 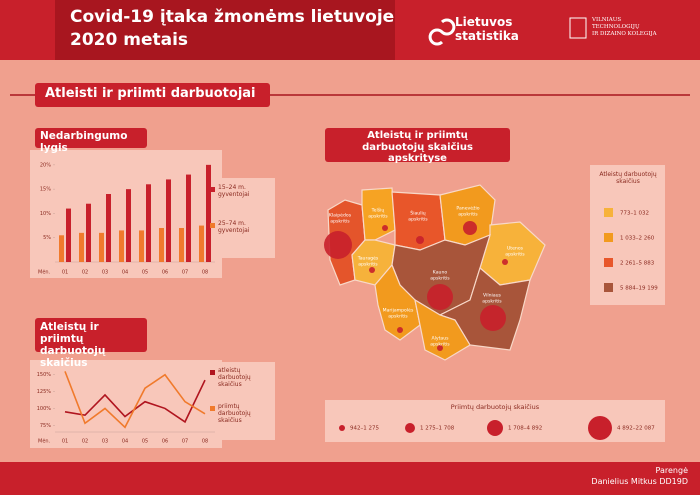 I want to click on x-tick-label: 07, so click(x=185, y=442).